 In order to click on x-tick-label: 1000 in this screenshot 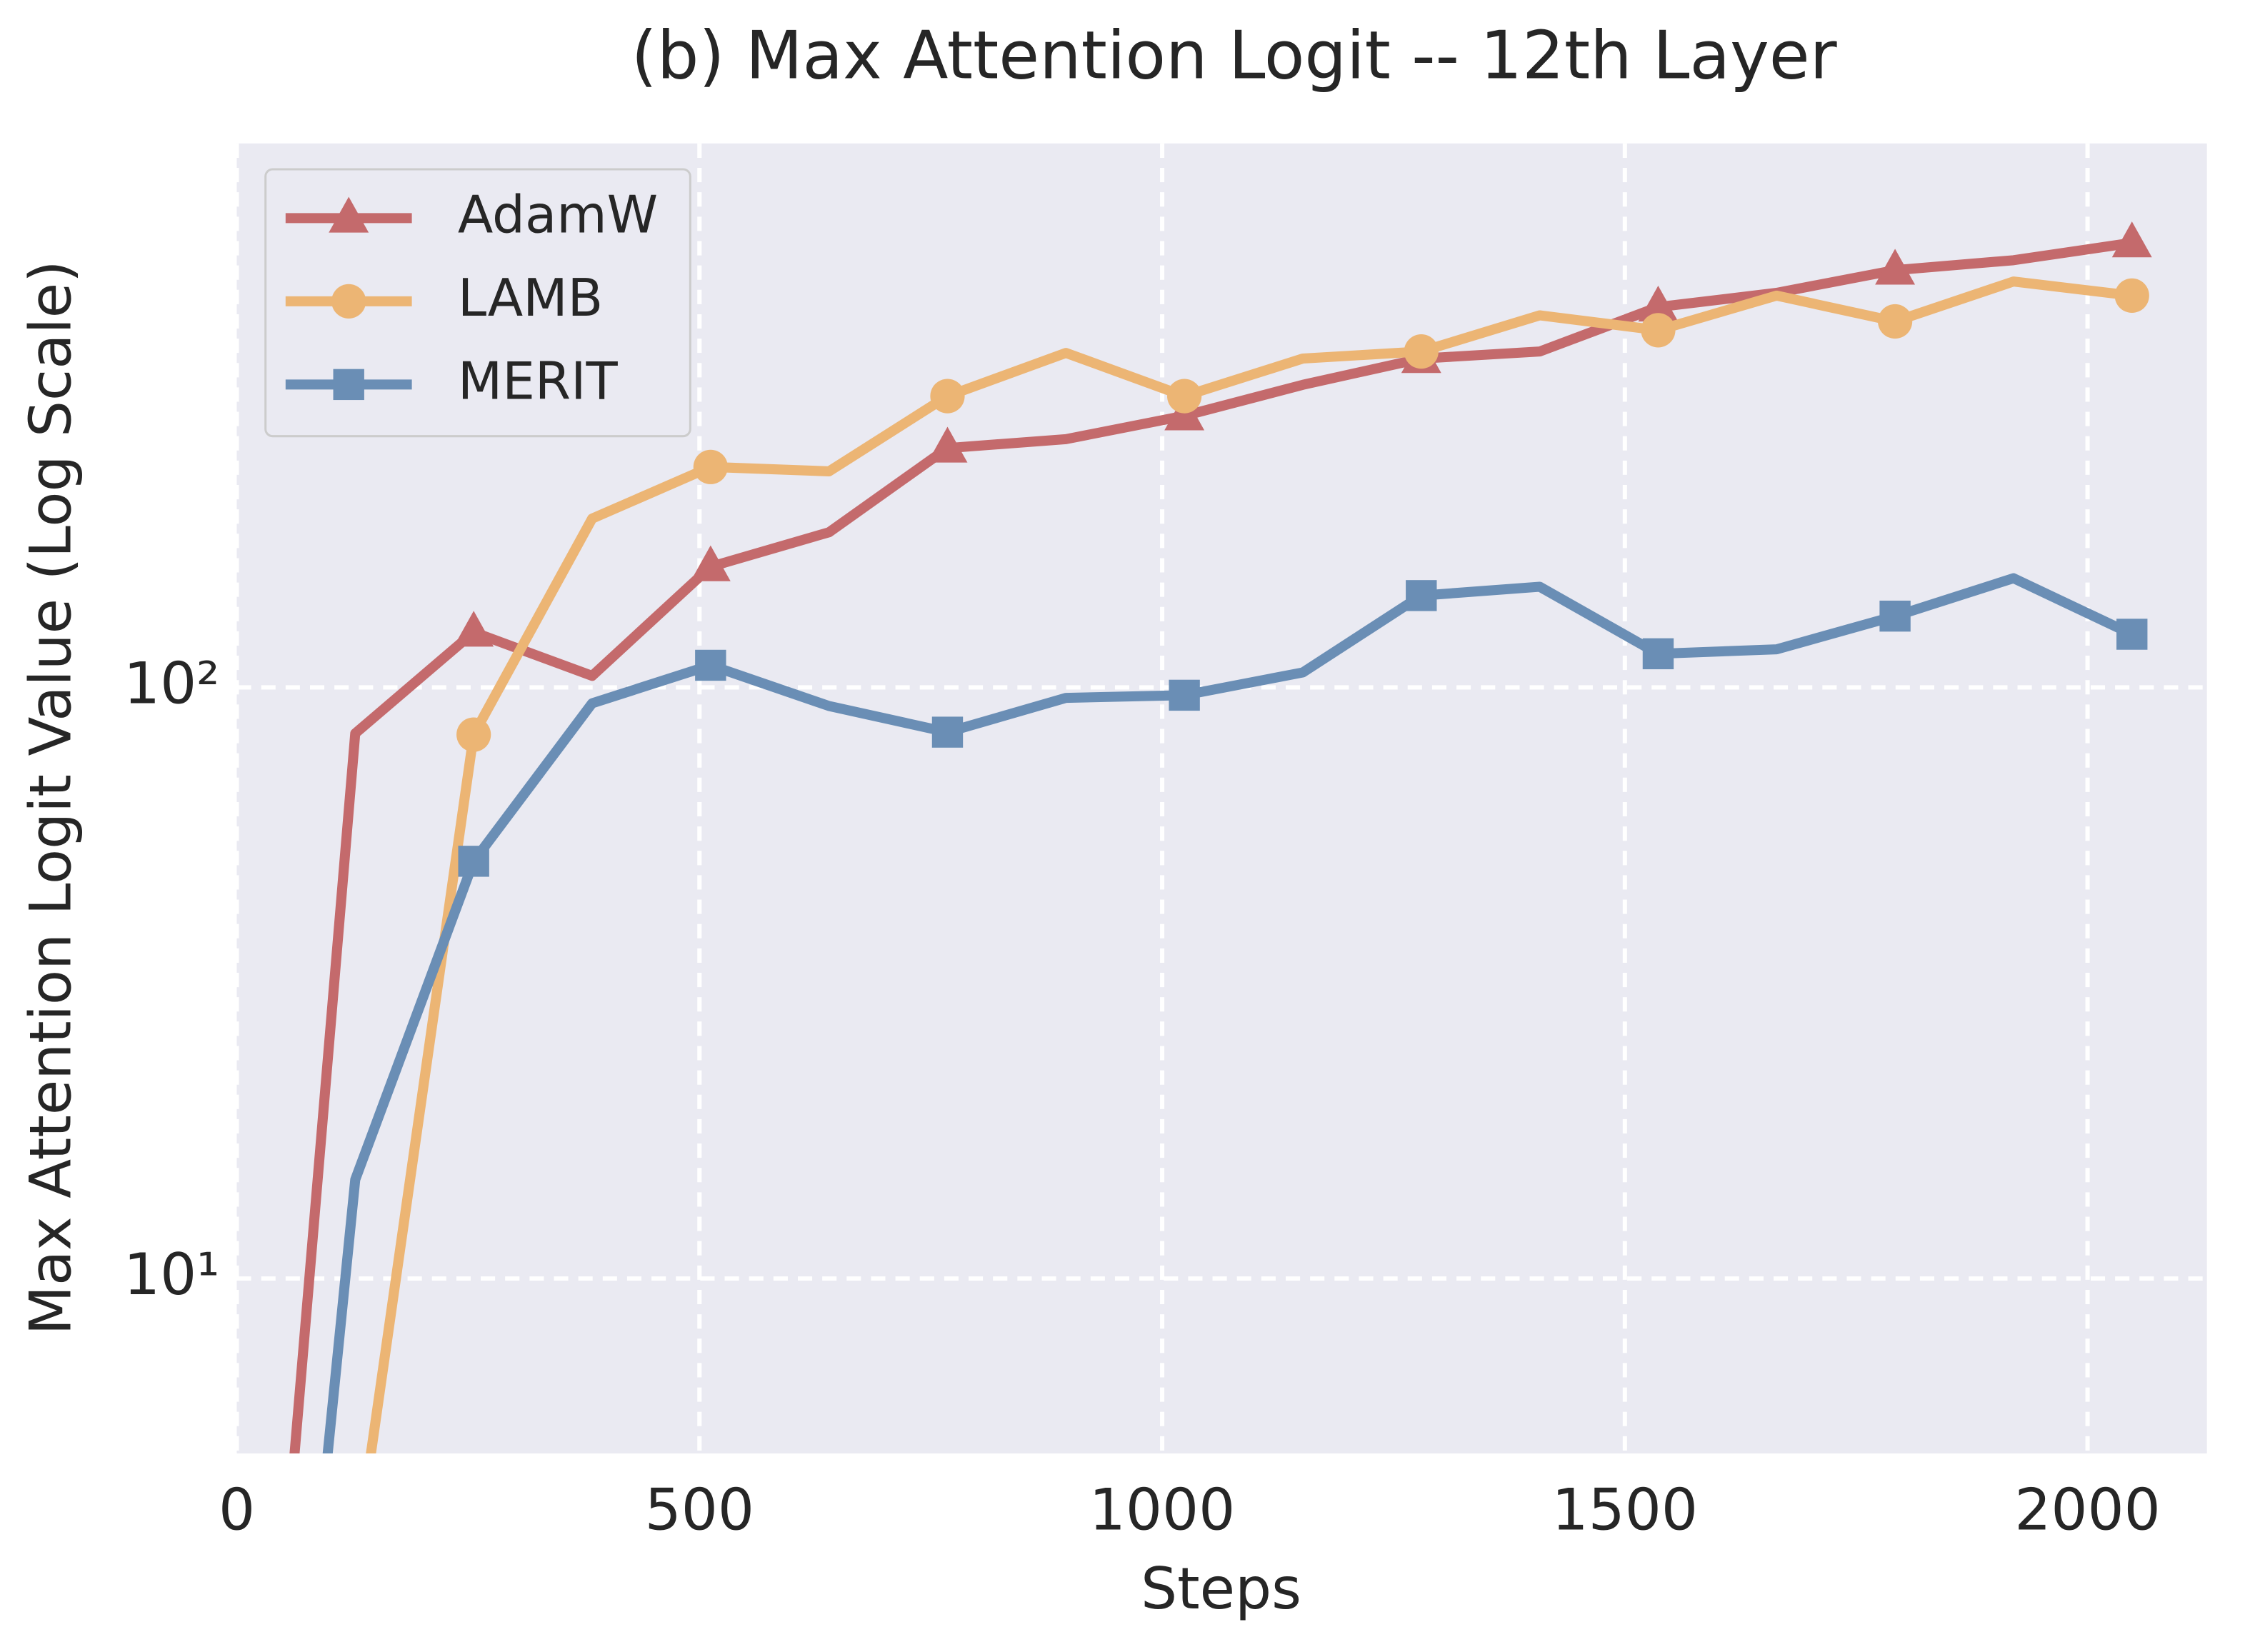, I will do `click(1162, 1509)`.